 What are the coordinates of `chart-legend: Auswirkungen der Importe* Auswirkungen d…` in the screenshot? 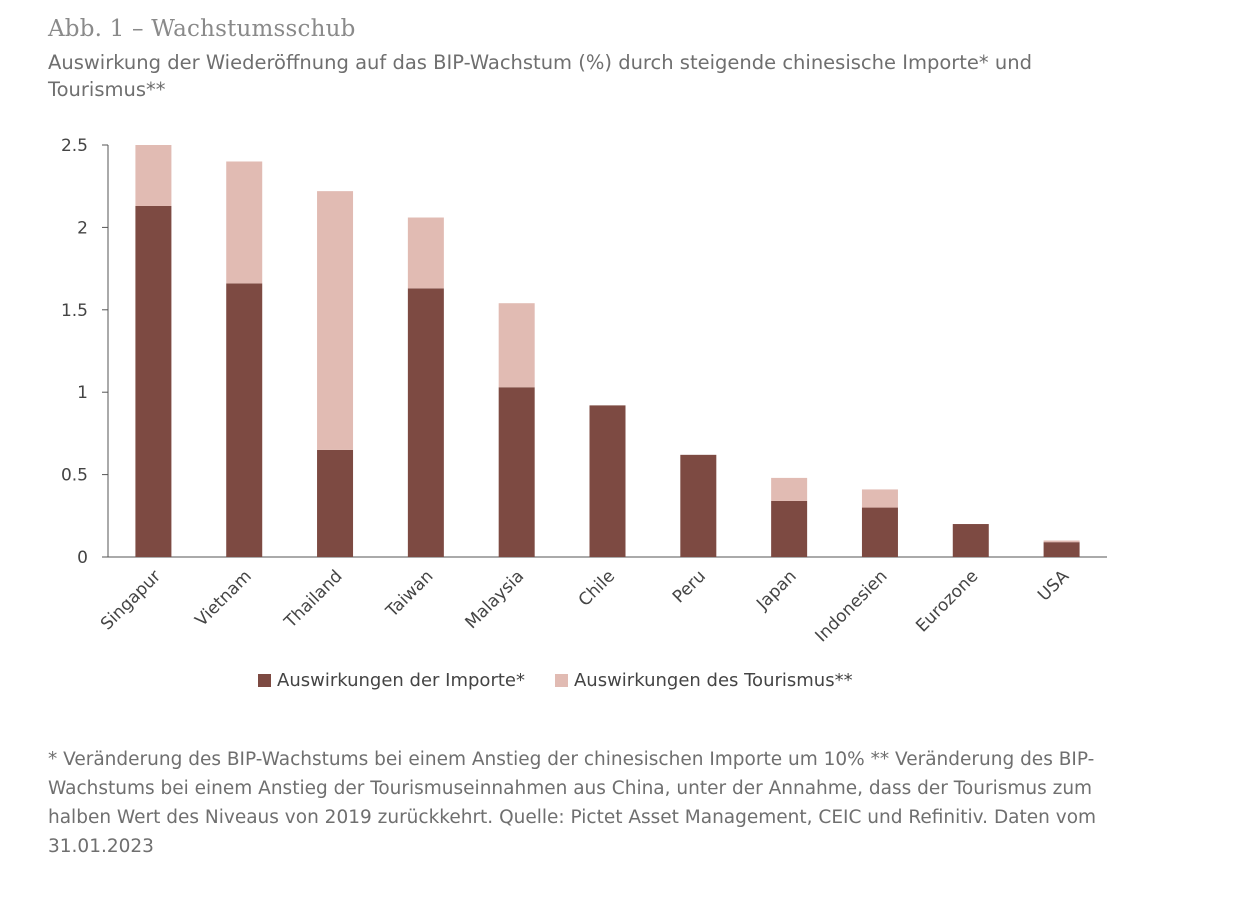 It's located at (555, 680).